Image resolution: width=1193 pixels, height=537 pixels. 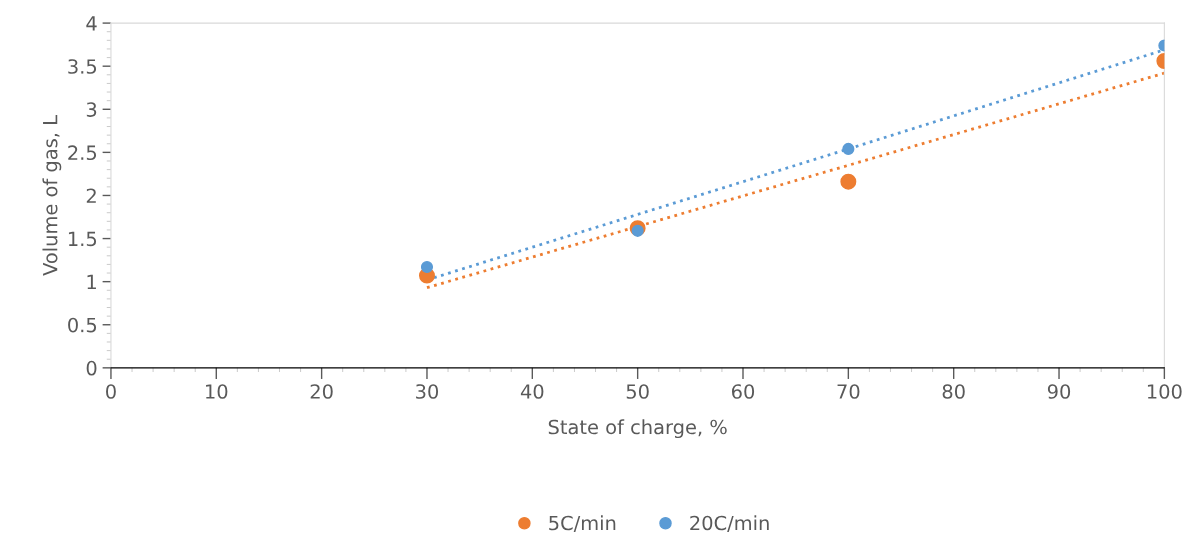 What do you see at coordinates (91, 109) in the screenshot?
I see `y-tick-label: 3` at bounding box center [91, 109].